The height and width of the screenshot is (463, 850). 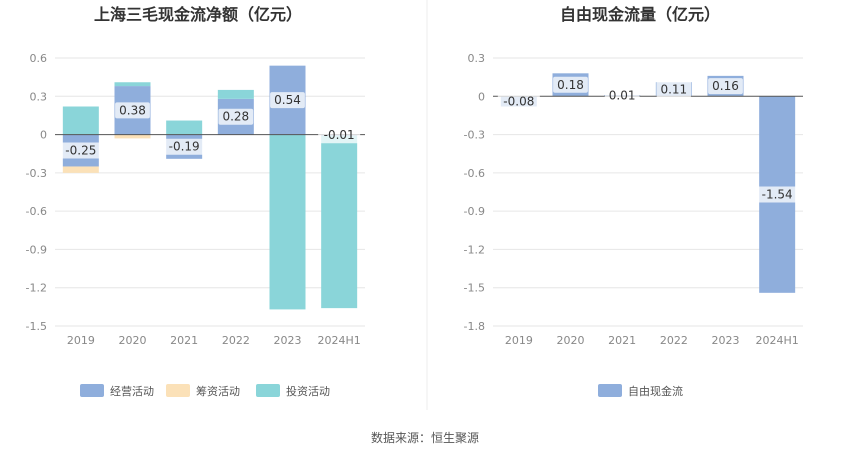 I want to click on data-label: -0.08, so click(x=518, y=101).